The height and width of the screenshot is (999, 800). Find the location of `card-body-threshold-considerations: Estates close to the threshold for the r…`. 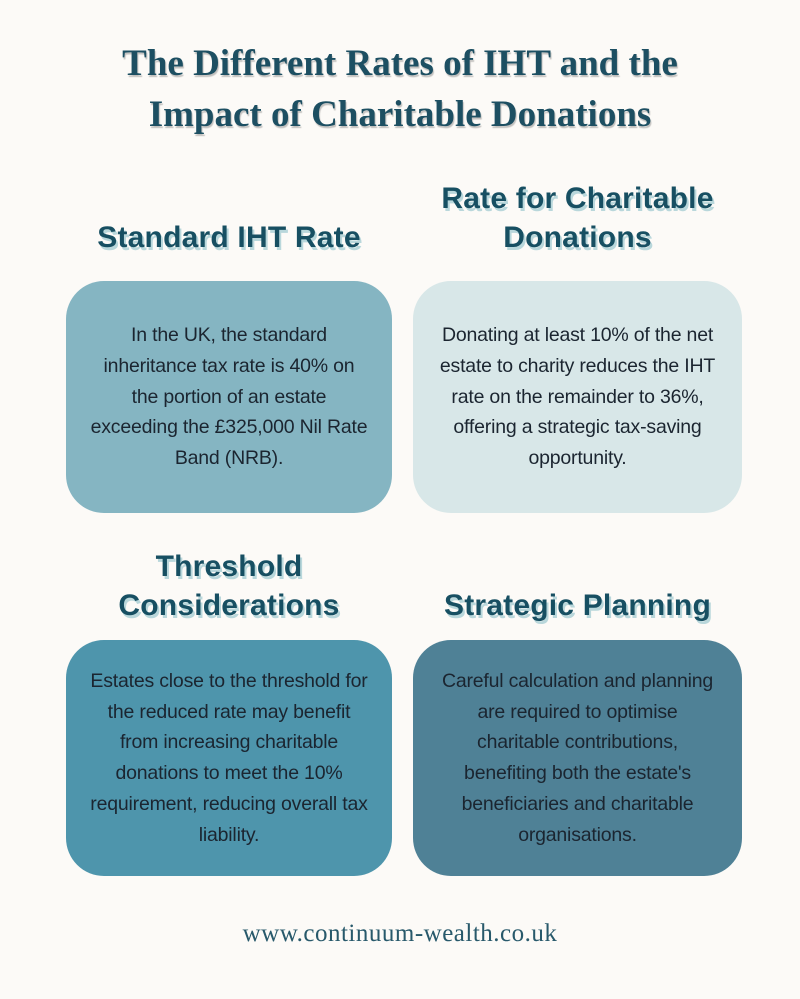

card-body-threshold-considerations: Estates close to the threshold for the r… is located at coordinates (229, 757).